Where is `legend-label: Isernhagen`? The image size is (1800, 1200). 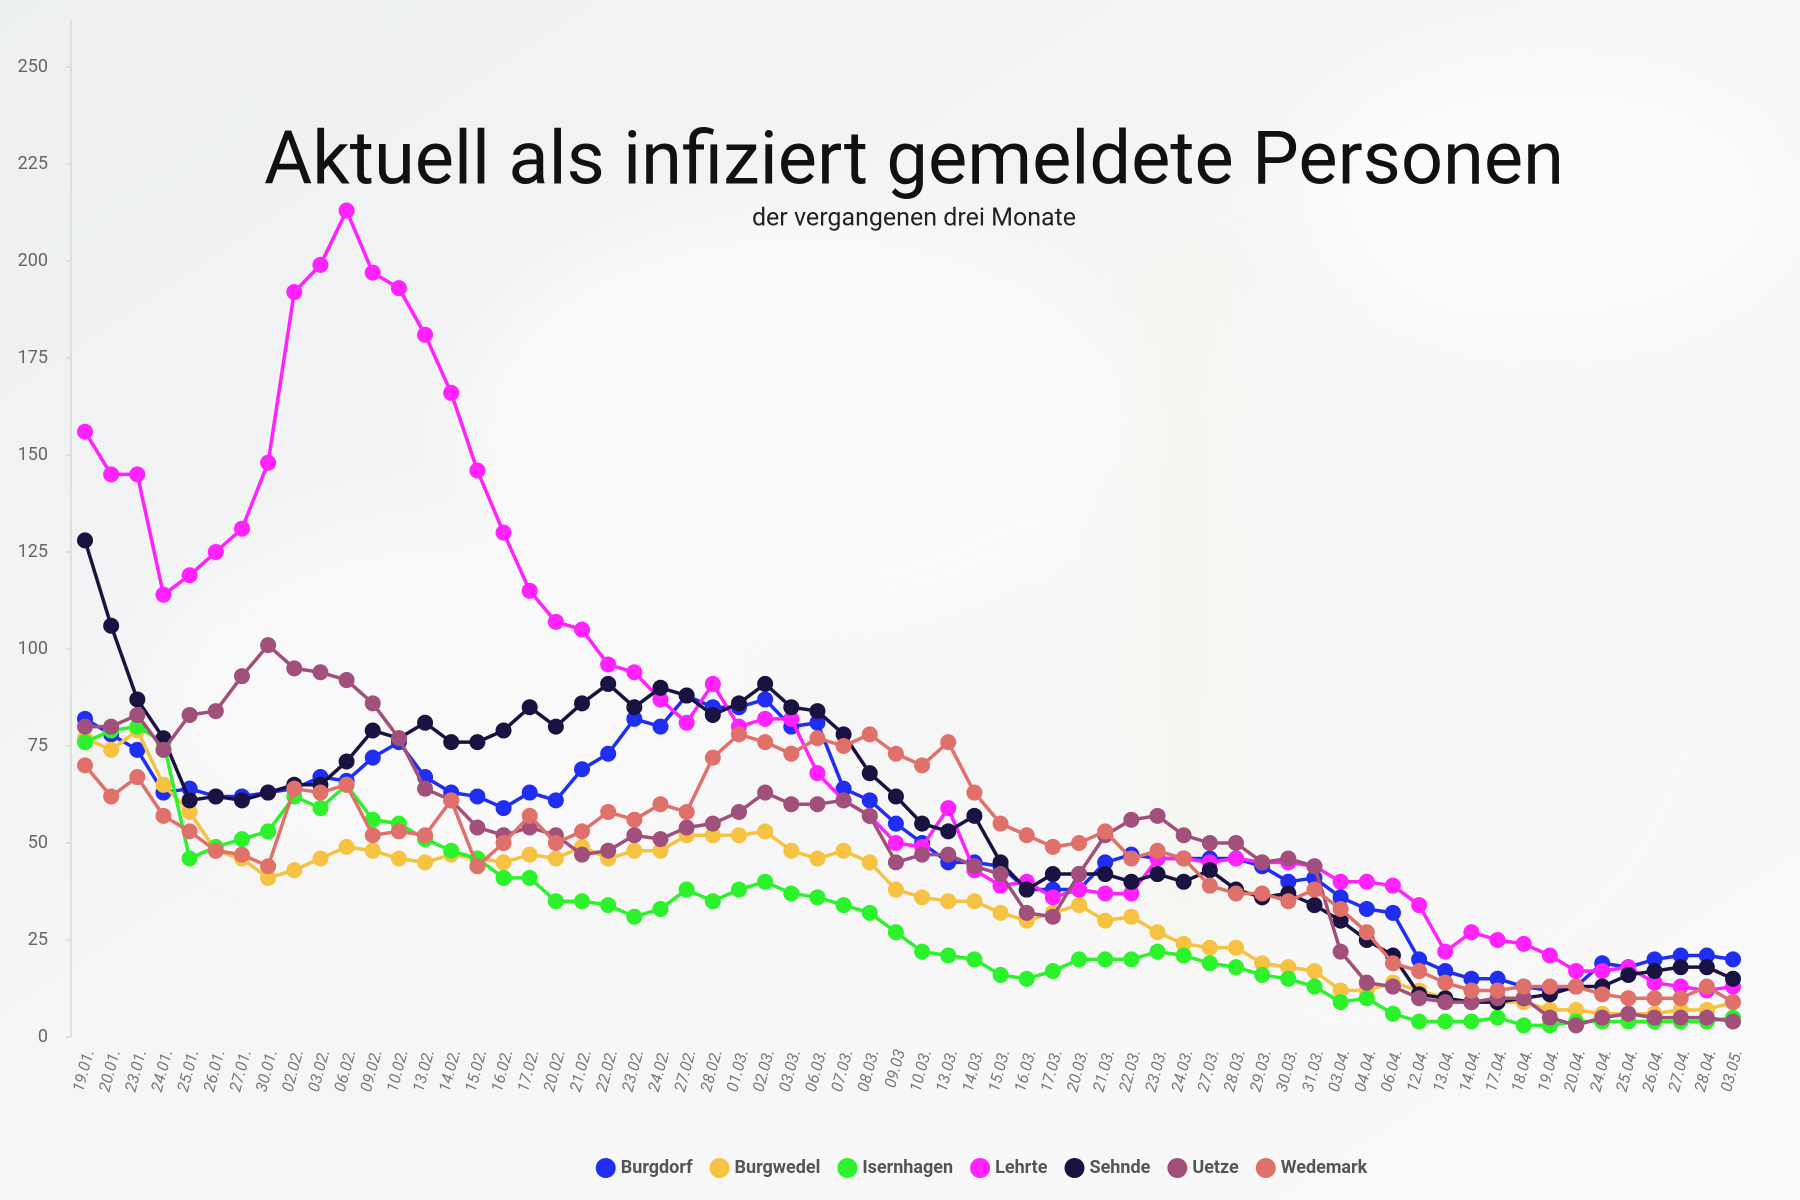
legend-label: Isernhagen is located at coordinates (907, 1167).